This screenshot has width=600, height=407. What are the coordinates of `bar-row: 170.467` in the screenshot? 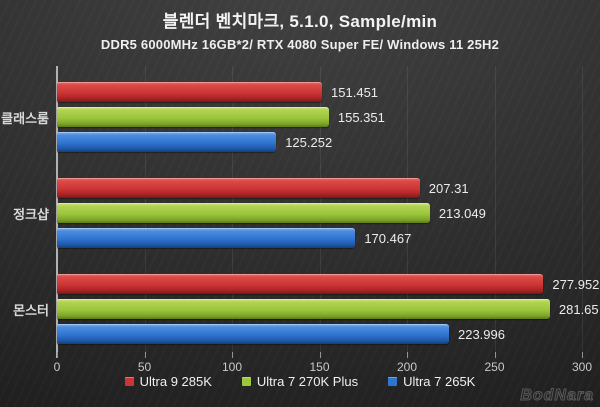 It's located at (319, 238).